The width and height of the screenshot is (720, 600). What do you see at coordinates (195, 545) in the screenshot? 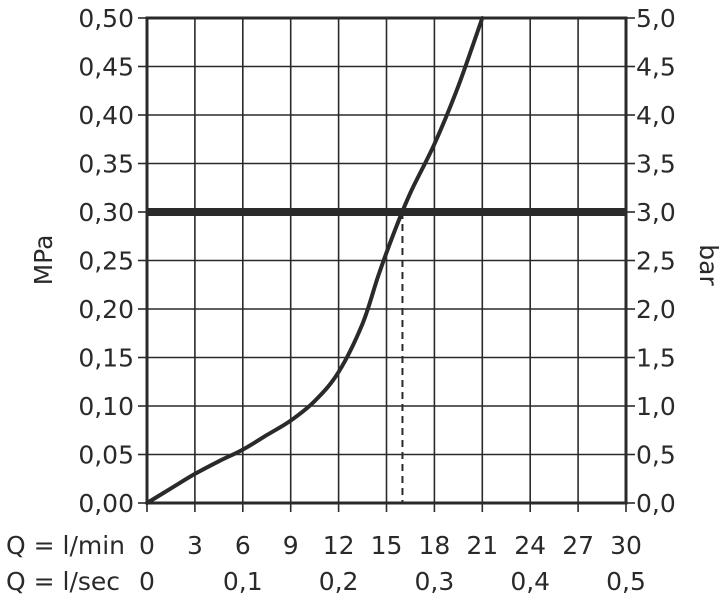
I see `x-tick-label-lmin: 3` at bounding box center [195, 545].